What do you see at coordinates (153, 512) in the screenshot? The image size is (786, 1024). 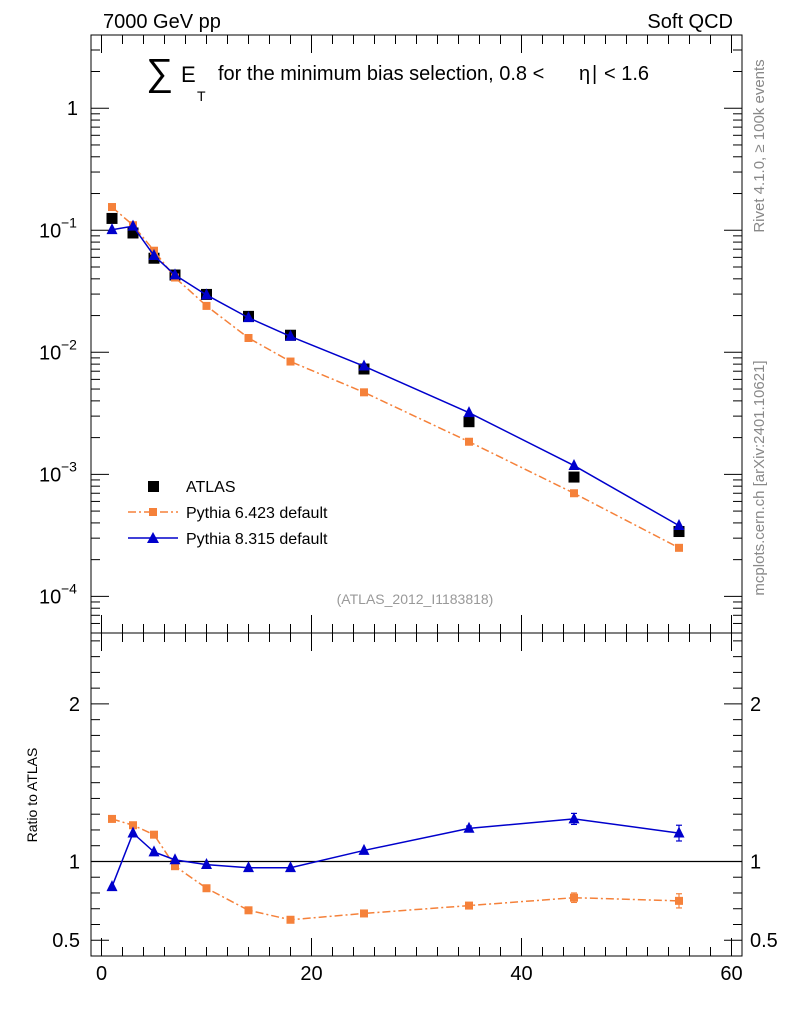 I see `legend-marker-pythia6` at bounding box center [153, 512].